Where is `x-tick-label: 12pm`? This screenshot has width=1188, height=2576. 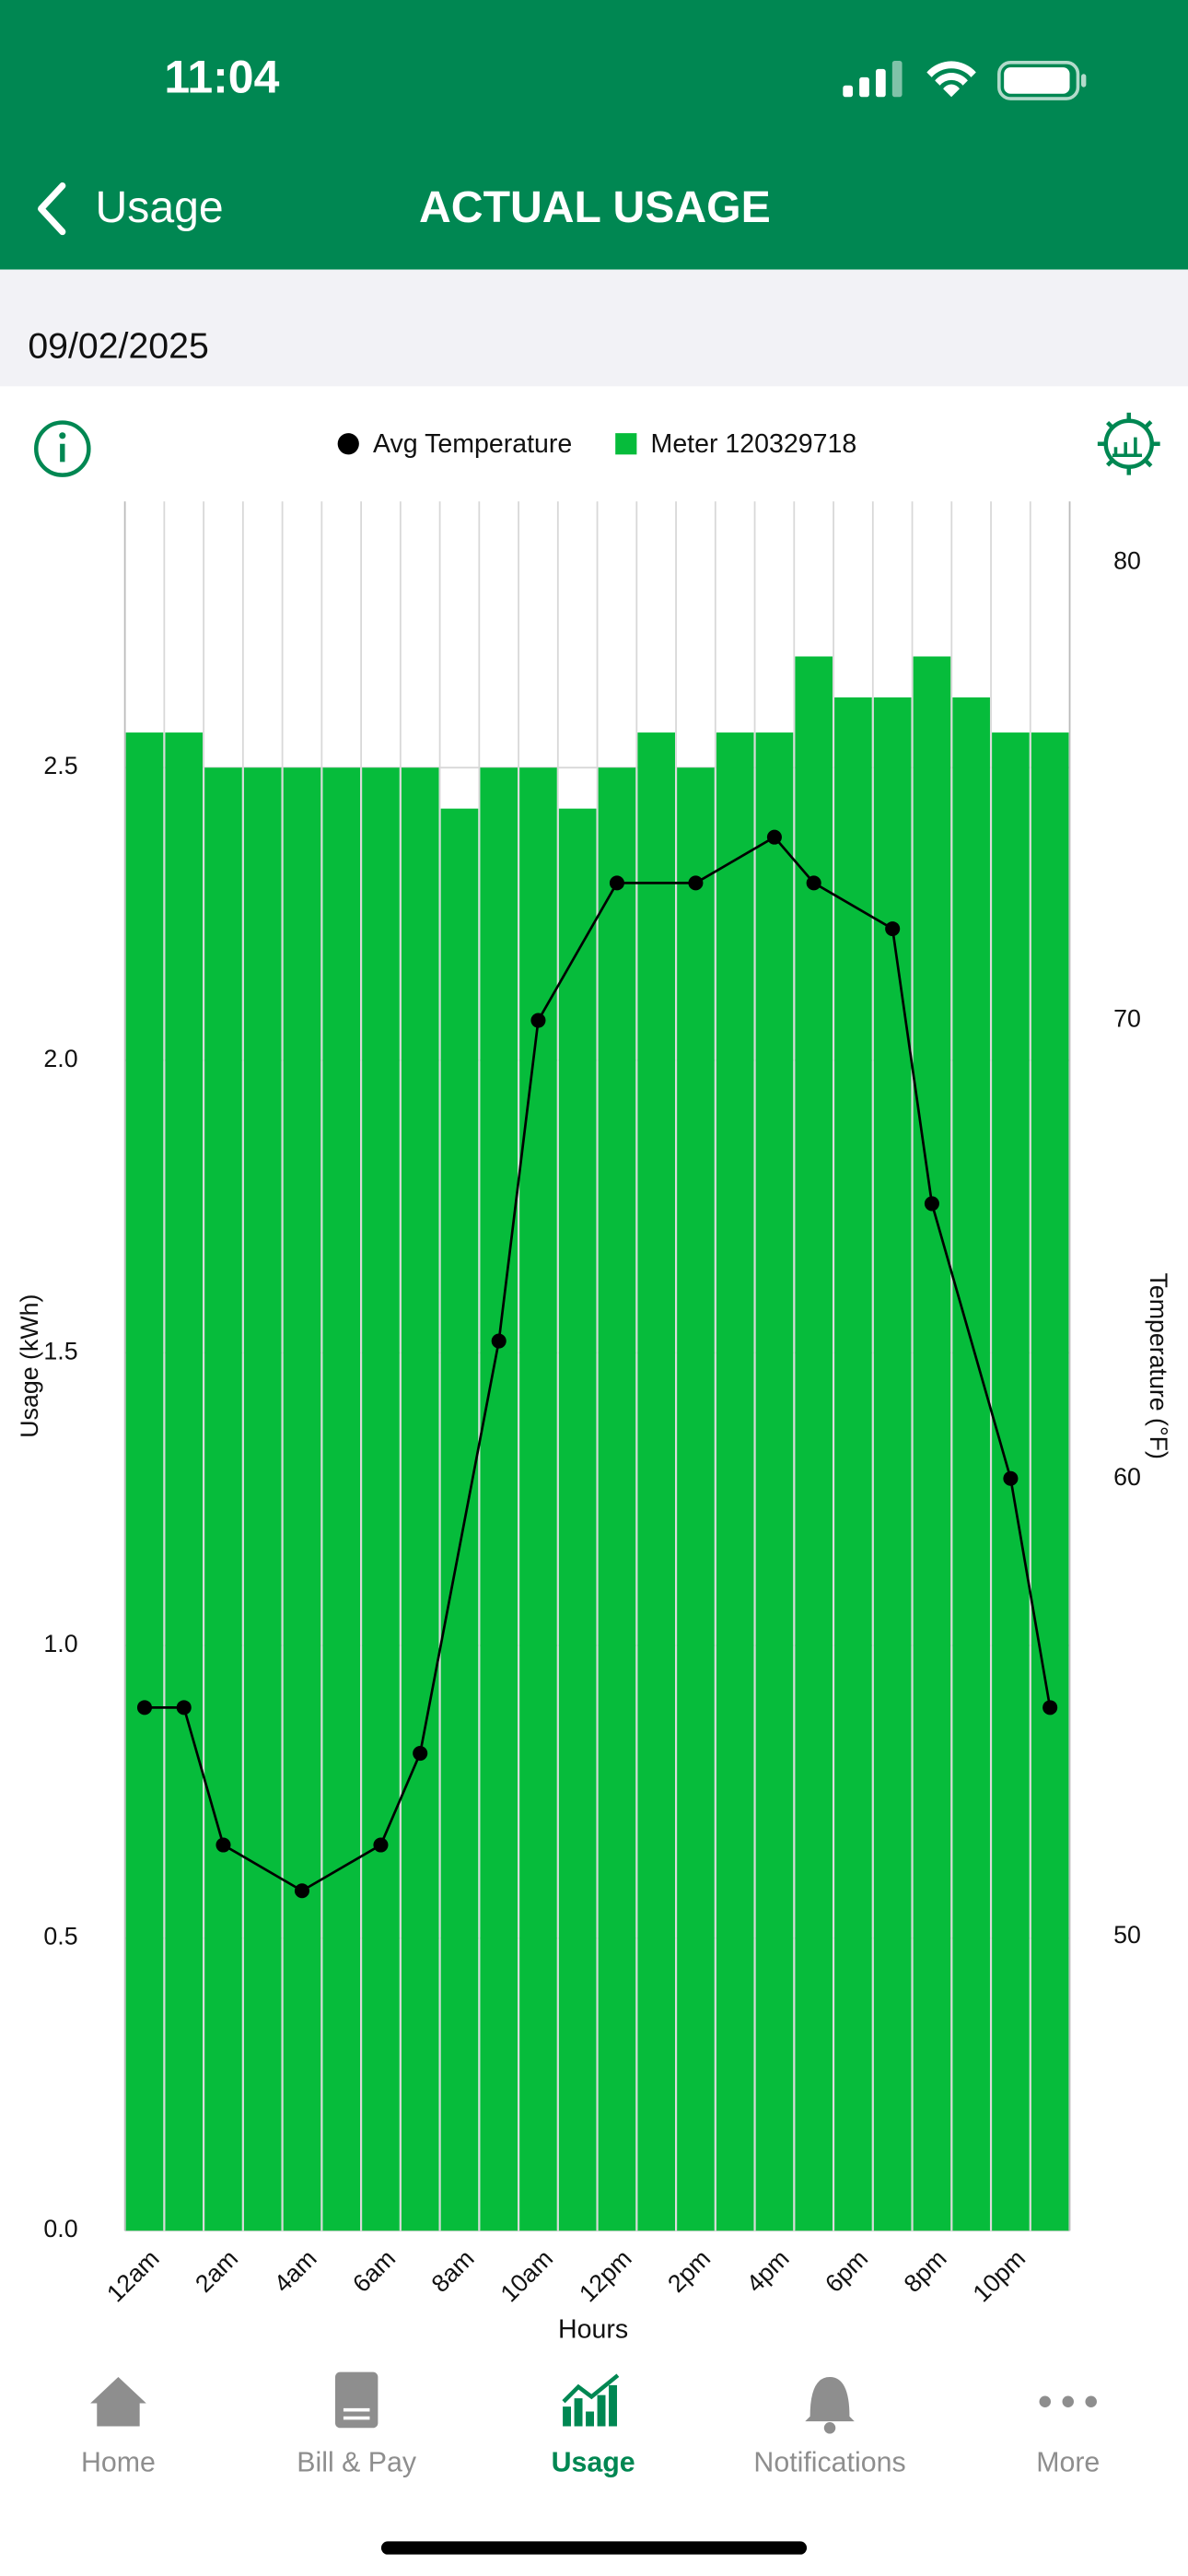 x-tick-label: 12pm is located at coordinates (605, 2276).